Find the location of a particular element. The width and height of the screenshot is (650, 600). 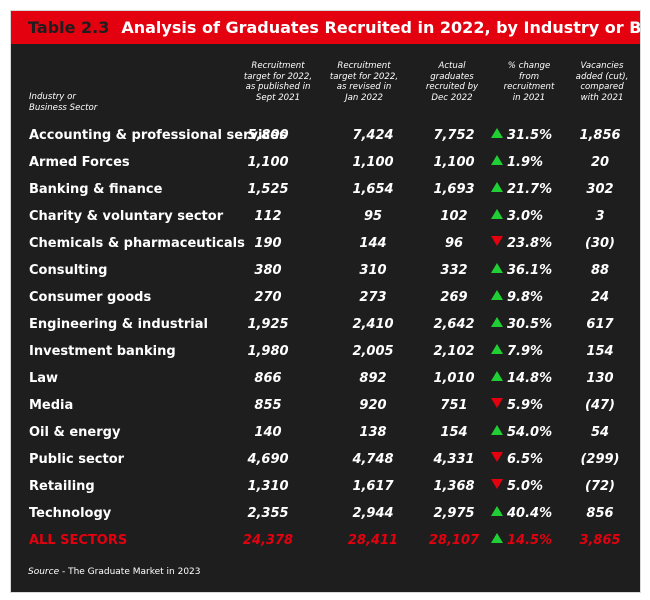

revised-value: 2,944 is located at coordinates (373, 513).